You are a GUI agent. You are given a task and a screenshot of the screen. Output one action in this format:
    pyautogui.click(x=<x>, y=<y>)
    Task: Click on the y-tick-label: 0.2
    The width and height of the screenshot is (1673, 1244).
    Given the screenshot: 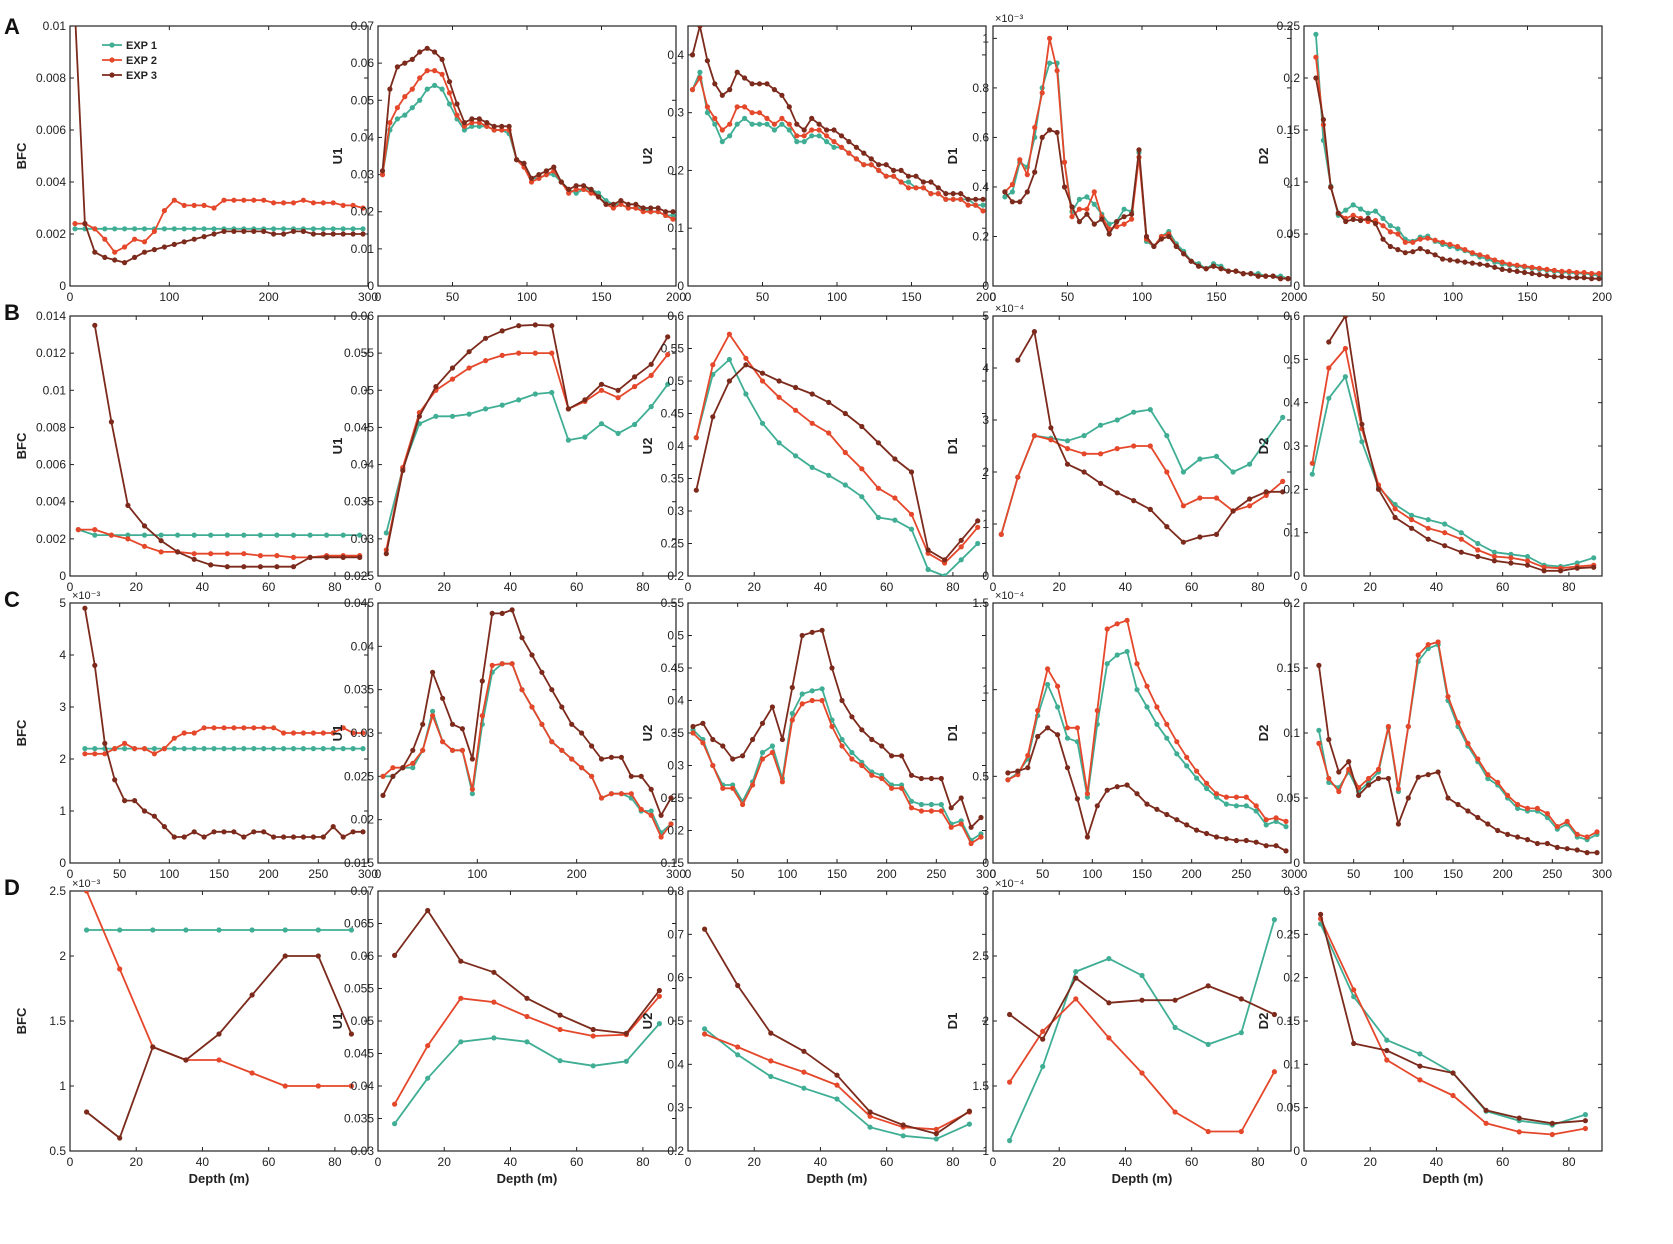 What is the action you would take?
    pyautogui.click(x=1291, y=489)
    